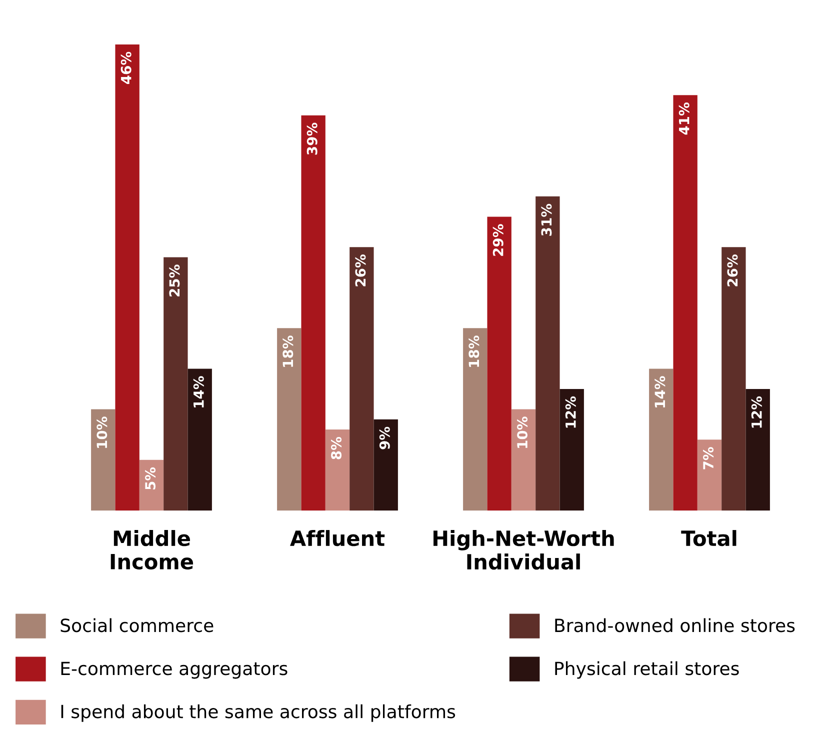 The width and height of the screenshot is (820, 740). What do you see at coordinates (336, 448) in the screenshot?
I see `data-label: 8%` at bounding box center [336, 448].